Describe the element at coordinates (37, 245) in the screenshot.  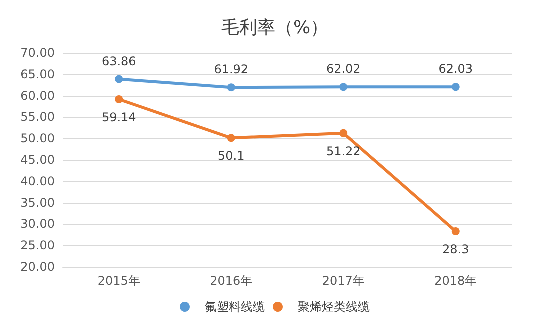
I see `y-tick-label: 25.00` at that location.